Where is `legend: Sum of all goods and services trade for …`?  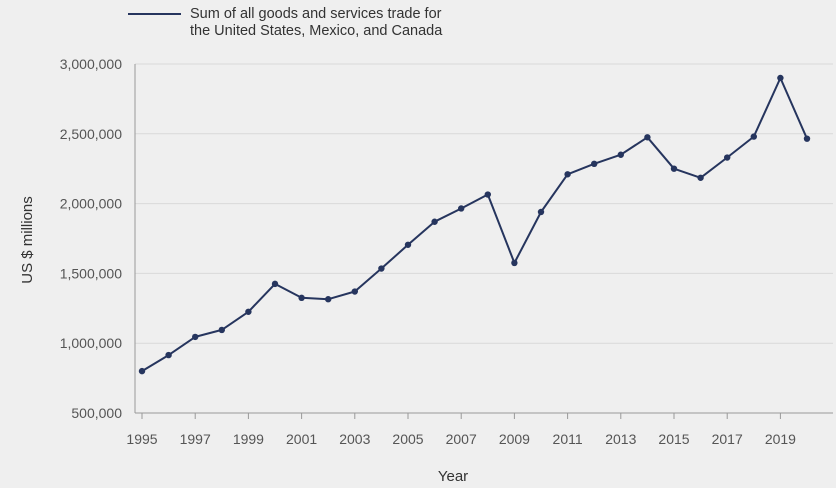
legend: Sum of all goods and services trade for … is located at coordinates (285, 22).